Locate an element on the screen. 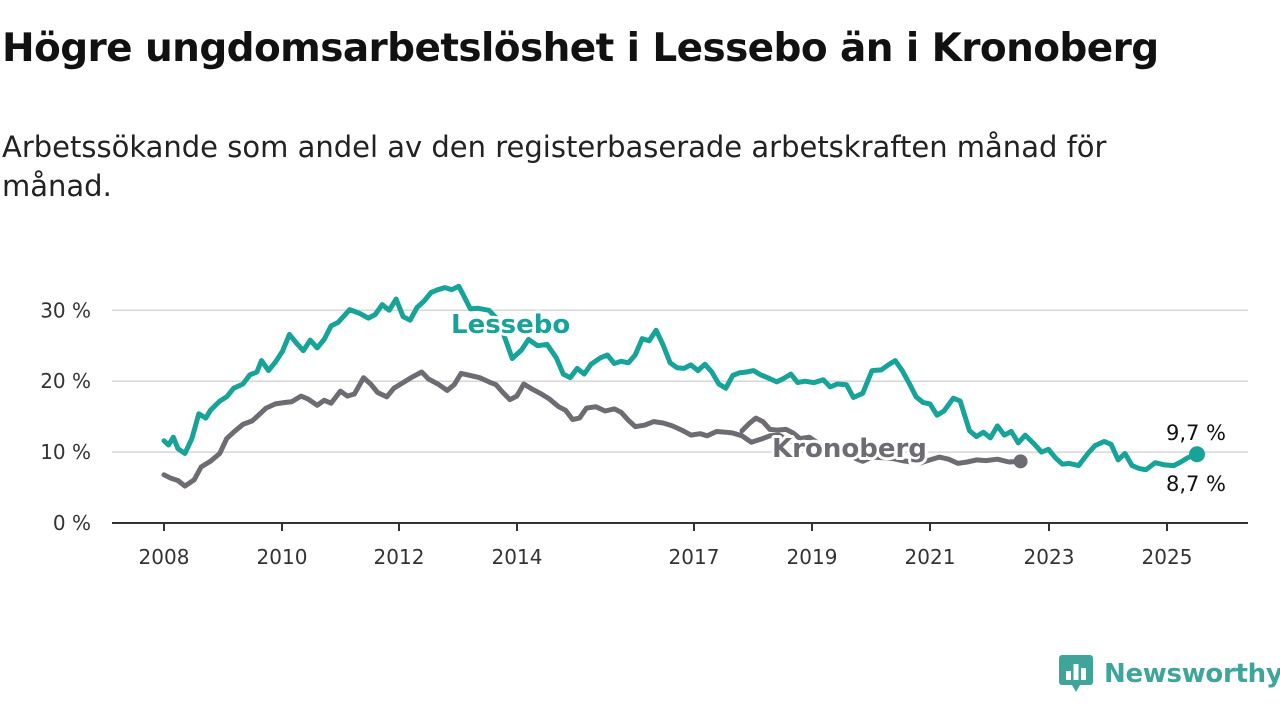 The width and height of the screenshot is (1280, 720). series-label-kronoberg: Kronoberg is located at coordinates (849, 449).